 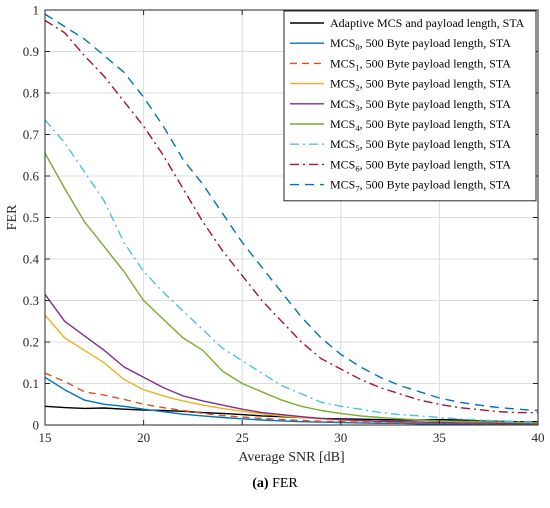 I want to click on legend-label-2: MCS1, 500 Byte payload length, STA, so click(x=420, y=64).